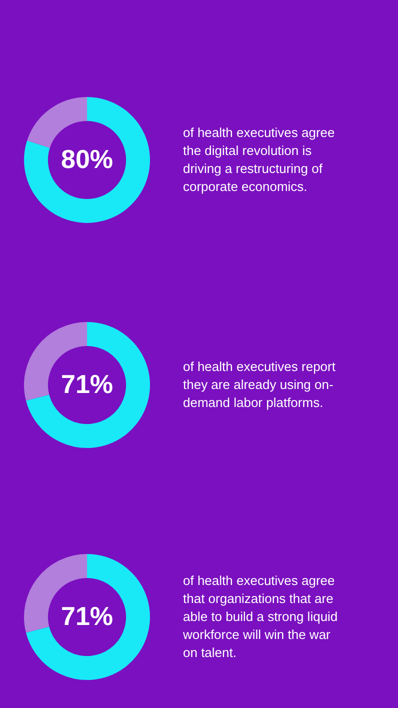  Describe the element at coordinates (259, 385) in the screenshot. I see `text: of health executives report they are already using on-demand labor platforms.` at that location.